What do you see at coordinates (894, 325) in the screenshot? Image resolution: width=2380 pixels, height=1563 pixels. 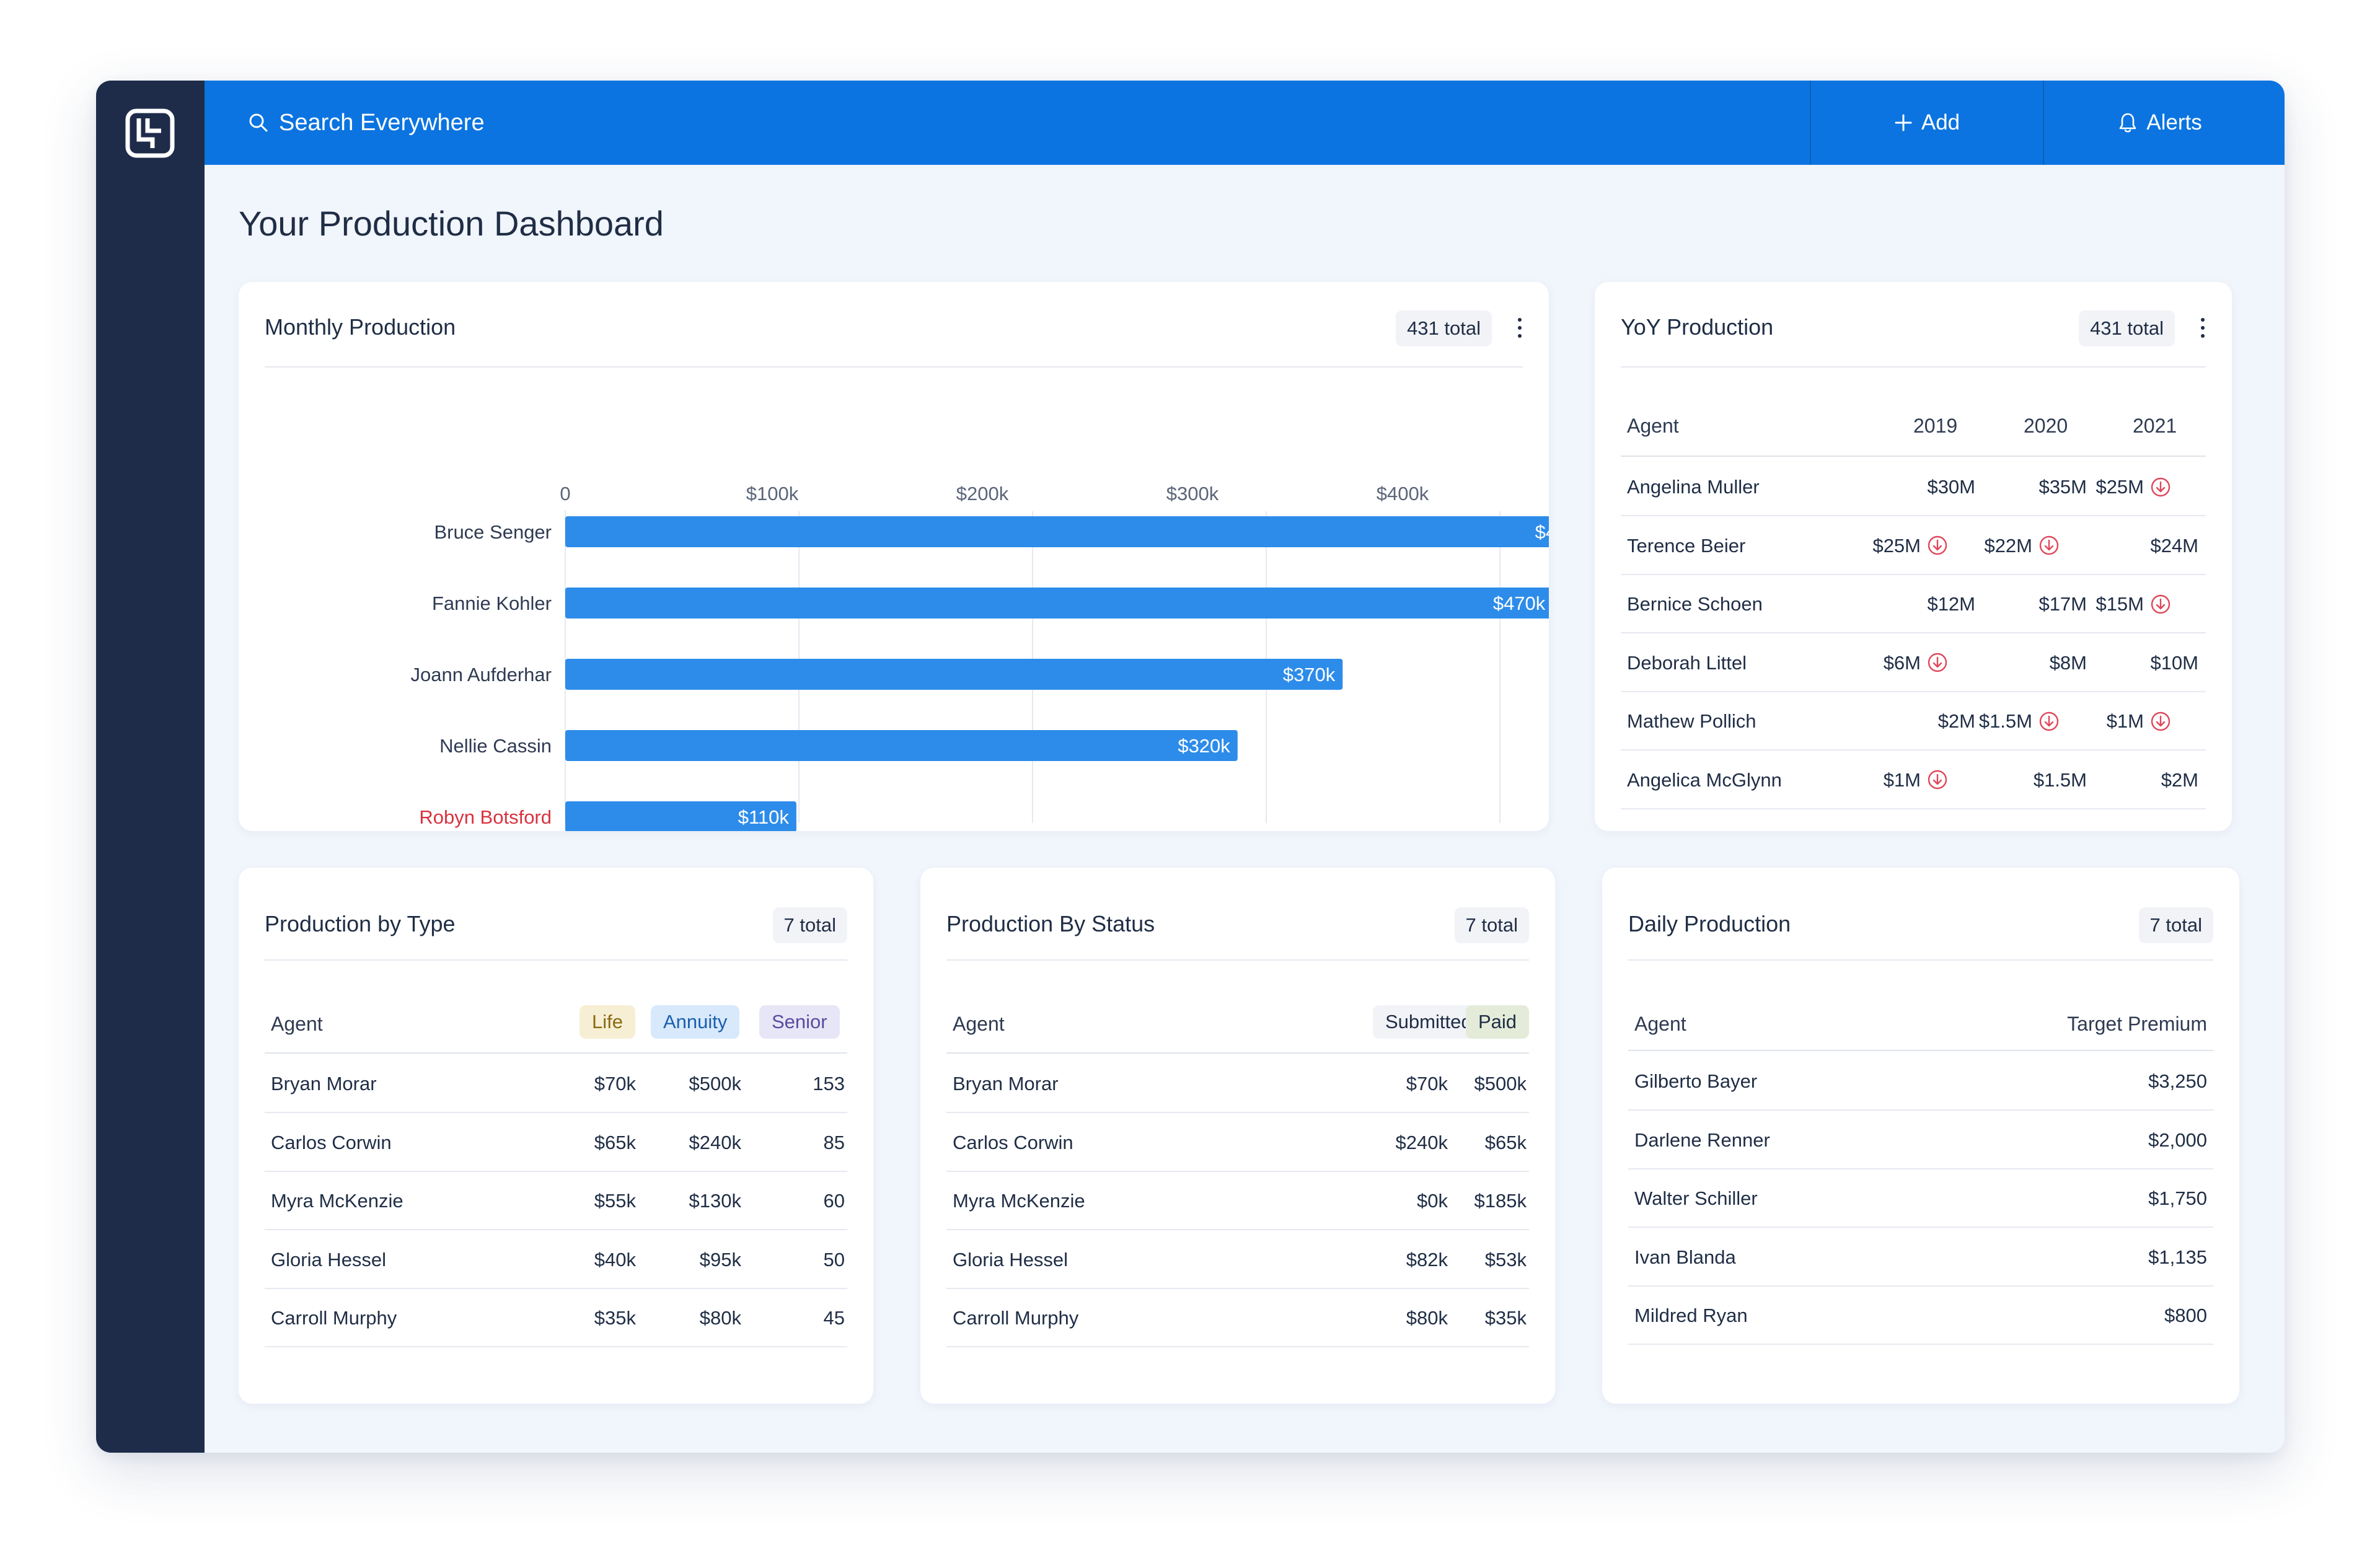 I see `card-header: Monthly Production 431 total` at bounding box center [894, 325].